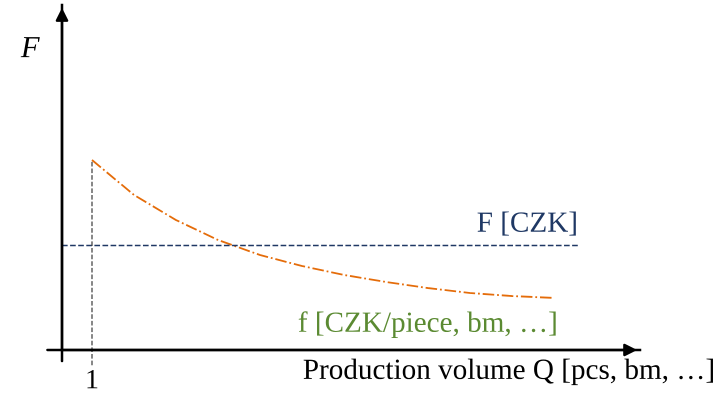 This screenshot has height=405, width=717. What do you see at coordinates (30, 47) in the screenshot?
I see `y-axis-title: F` at bounding box center [30, 47].